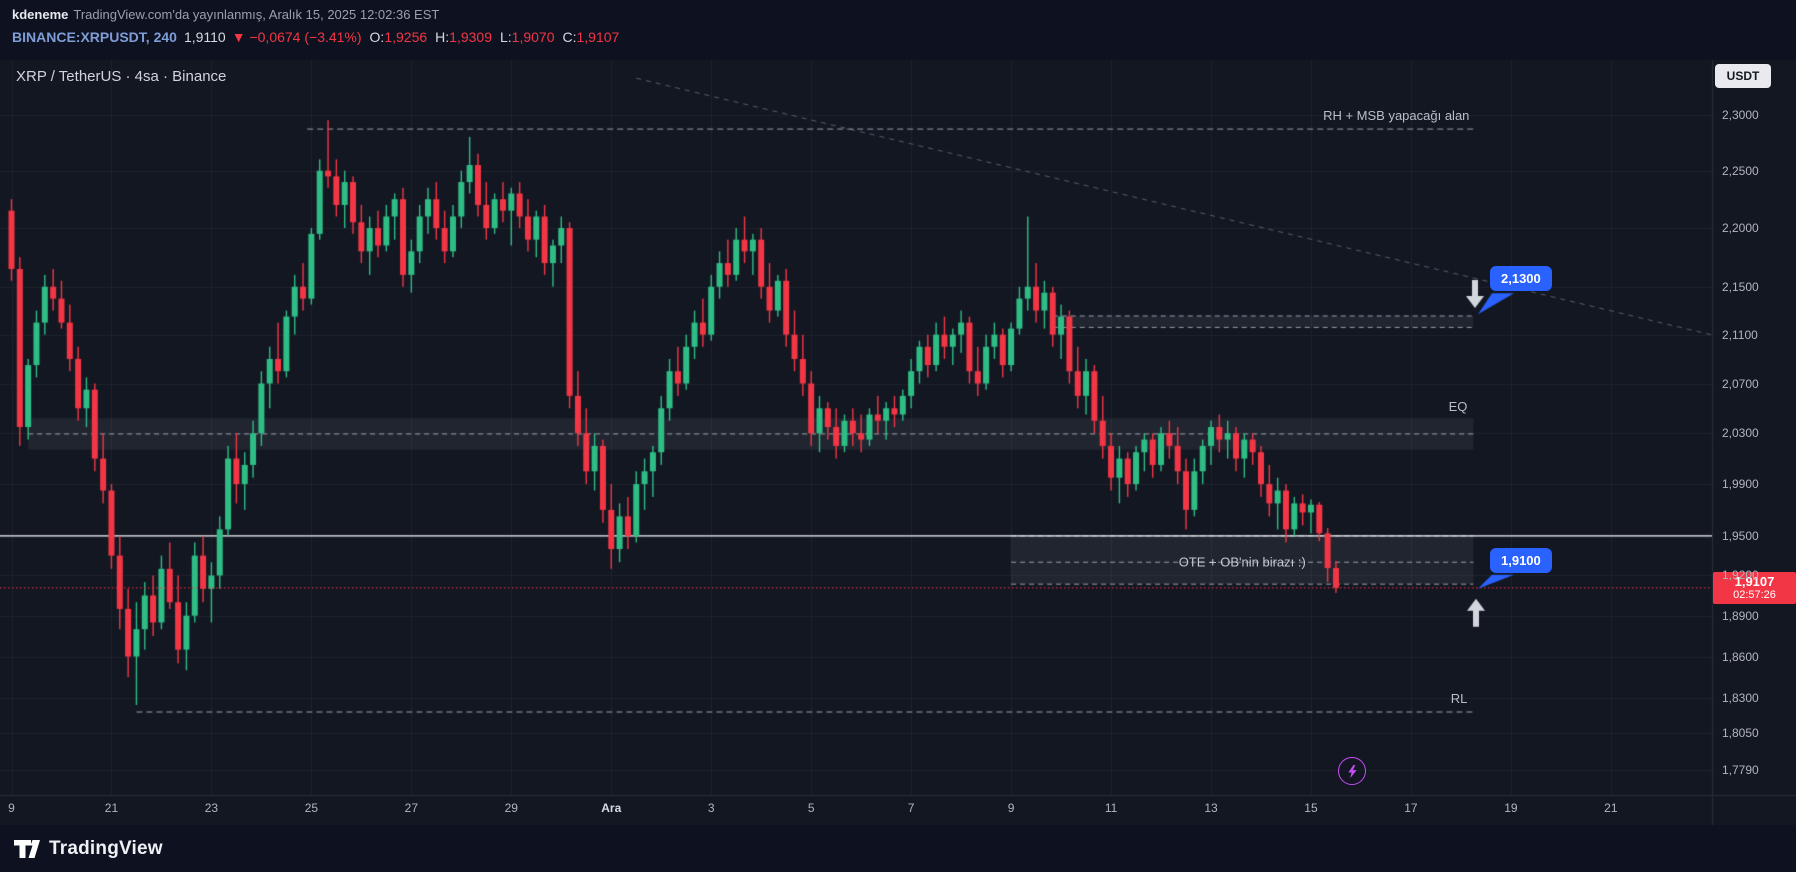 The width and height of the screenshot is (1796, 872). What do you see at coordinates (311, 808) in the screenshot?
I see `time-tick: 25` at bounding box center [311, 808].